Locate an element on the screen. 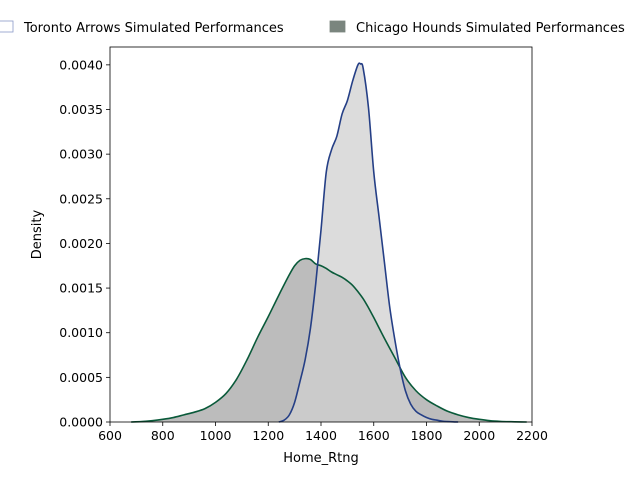 The height and width of the screenshot is (480, 640). y-tick-label: 0.0005 is located at coordinates (81, 377).